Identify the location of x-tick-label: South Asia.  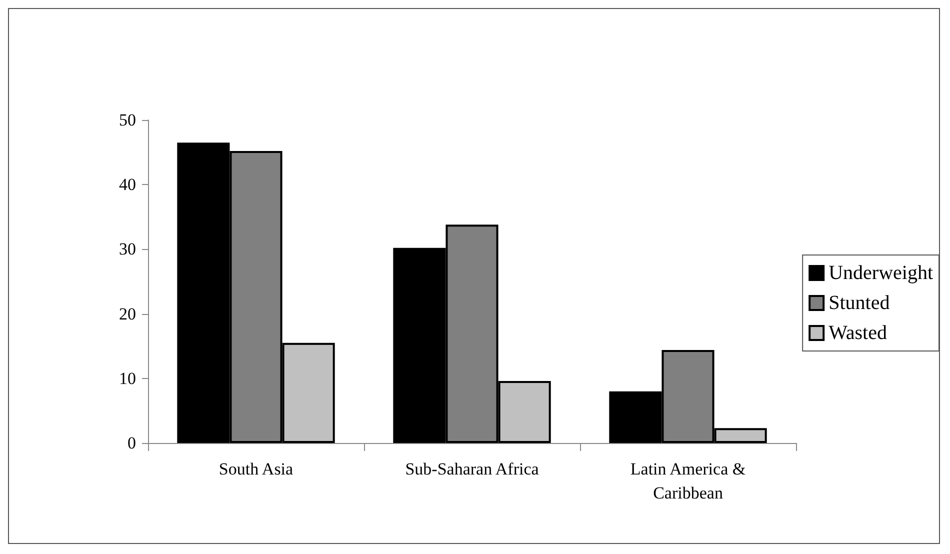
(256, 469).